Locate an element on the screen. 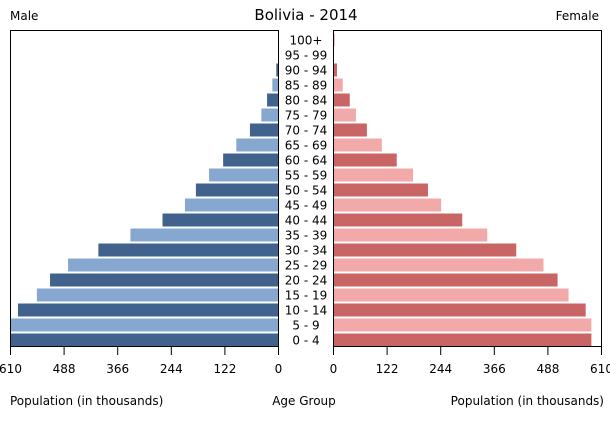  age-group-label: 50 - 54 is located at coordinates (306, 191).